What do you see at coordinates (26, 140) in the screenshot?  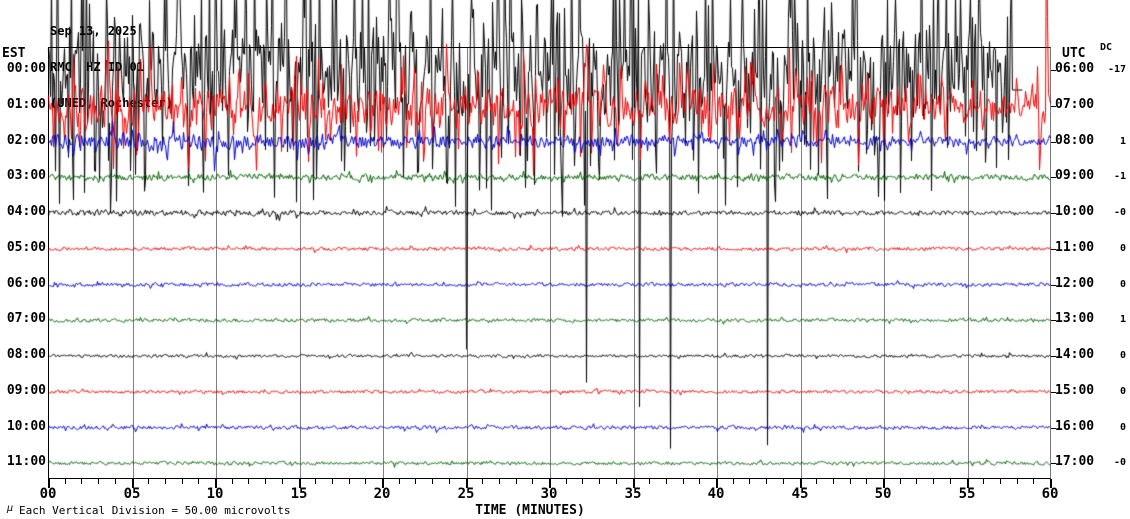 I see `left-hour-label: 02:00` at bounding box center [26, 140].